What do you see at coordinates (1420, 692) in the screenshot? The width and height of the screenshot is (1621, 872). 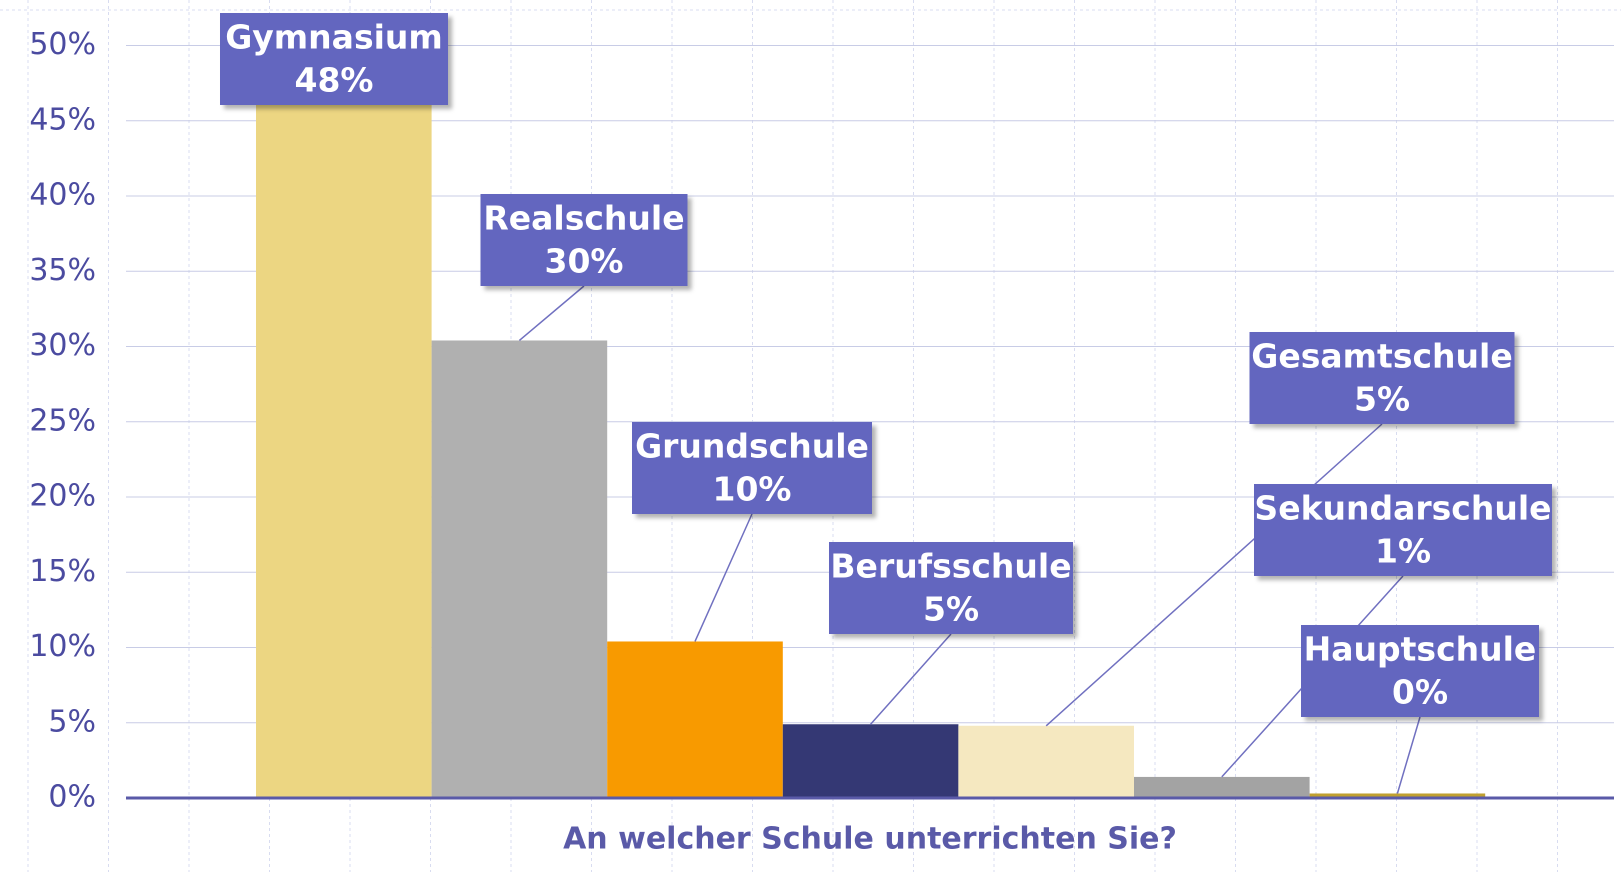 I see `value-label: 0%` at bounding box center [1420, 692].